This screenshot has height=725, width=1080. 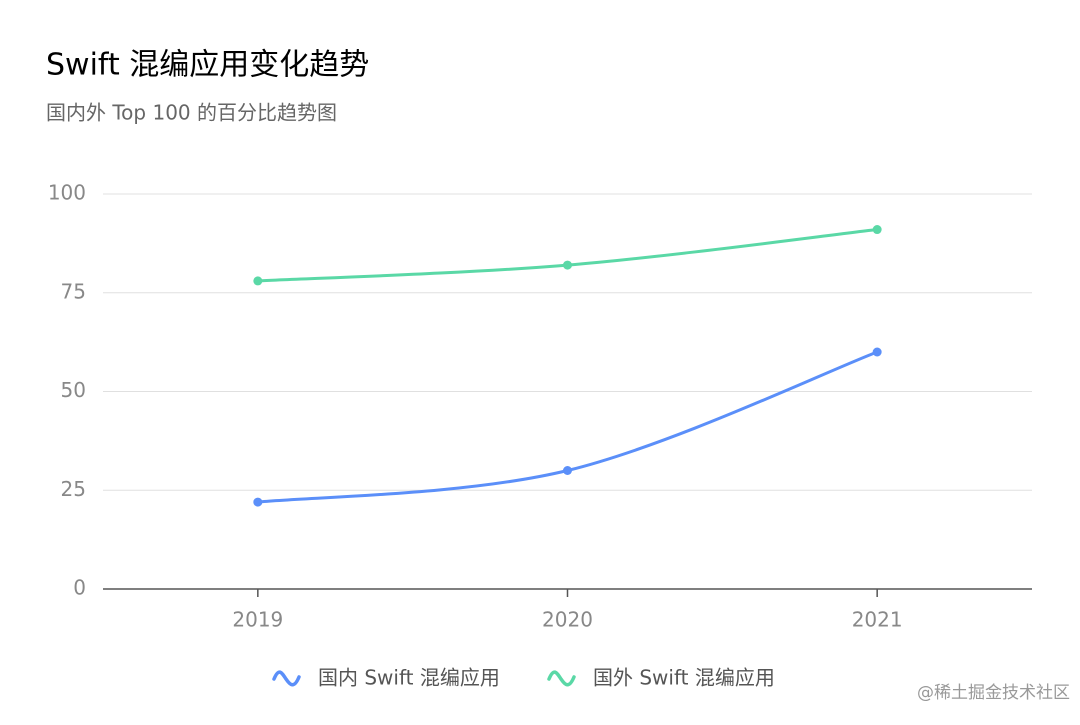 I want to click on chart-title: Swift 混编应用变化趋势, so click(x=207, y=65).